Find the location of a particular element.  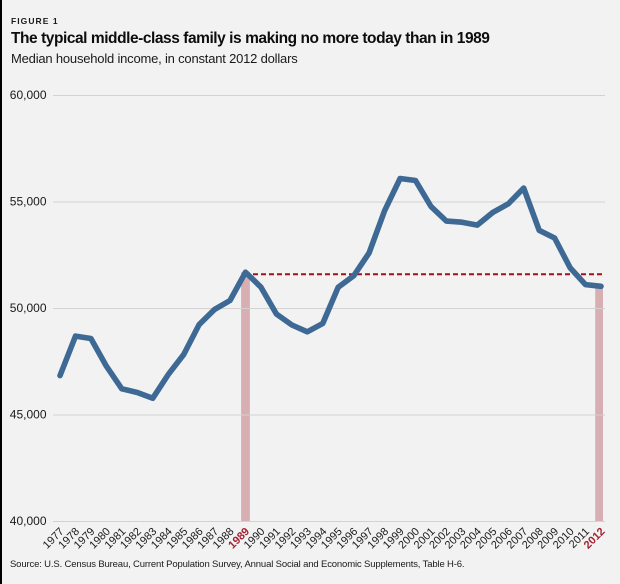

svg-text: 45,000 is located at coordinates (28, 414).